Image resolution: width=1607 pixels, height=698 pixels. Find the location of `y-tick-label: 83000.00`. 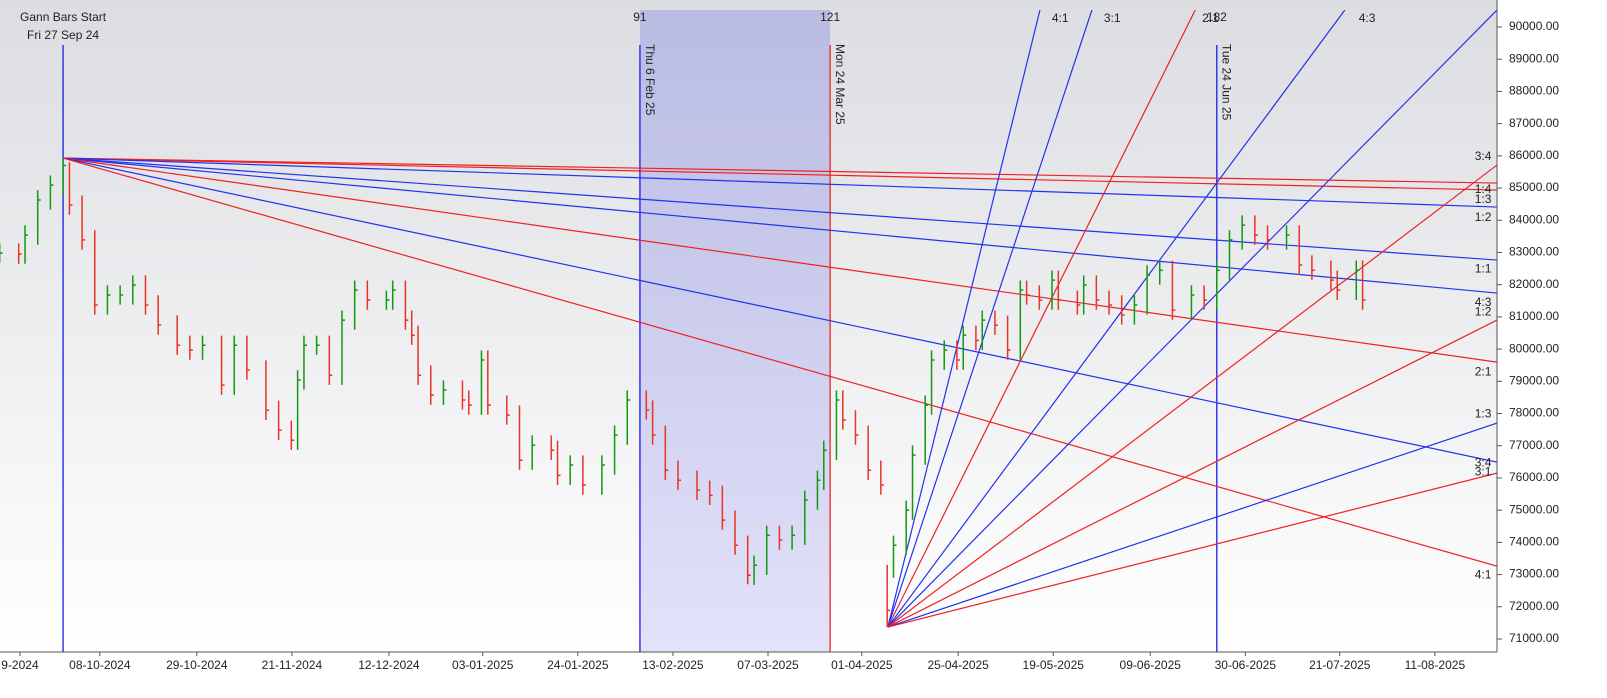

y-tick-label: 83000.00 is located at coordinates (1534, 252).